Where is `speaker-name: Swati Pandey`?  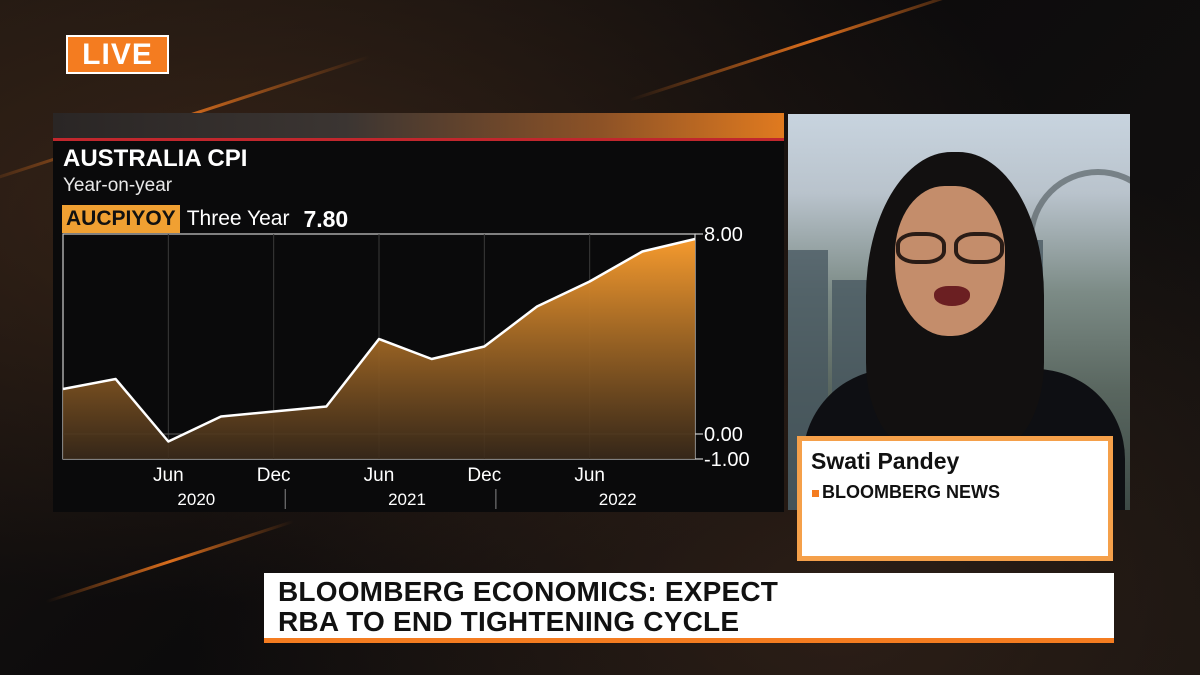
speaker-name: Swati Pandey is located at coordinates (885, 461).